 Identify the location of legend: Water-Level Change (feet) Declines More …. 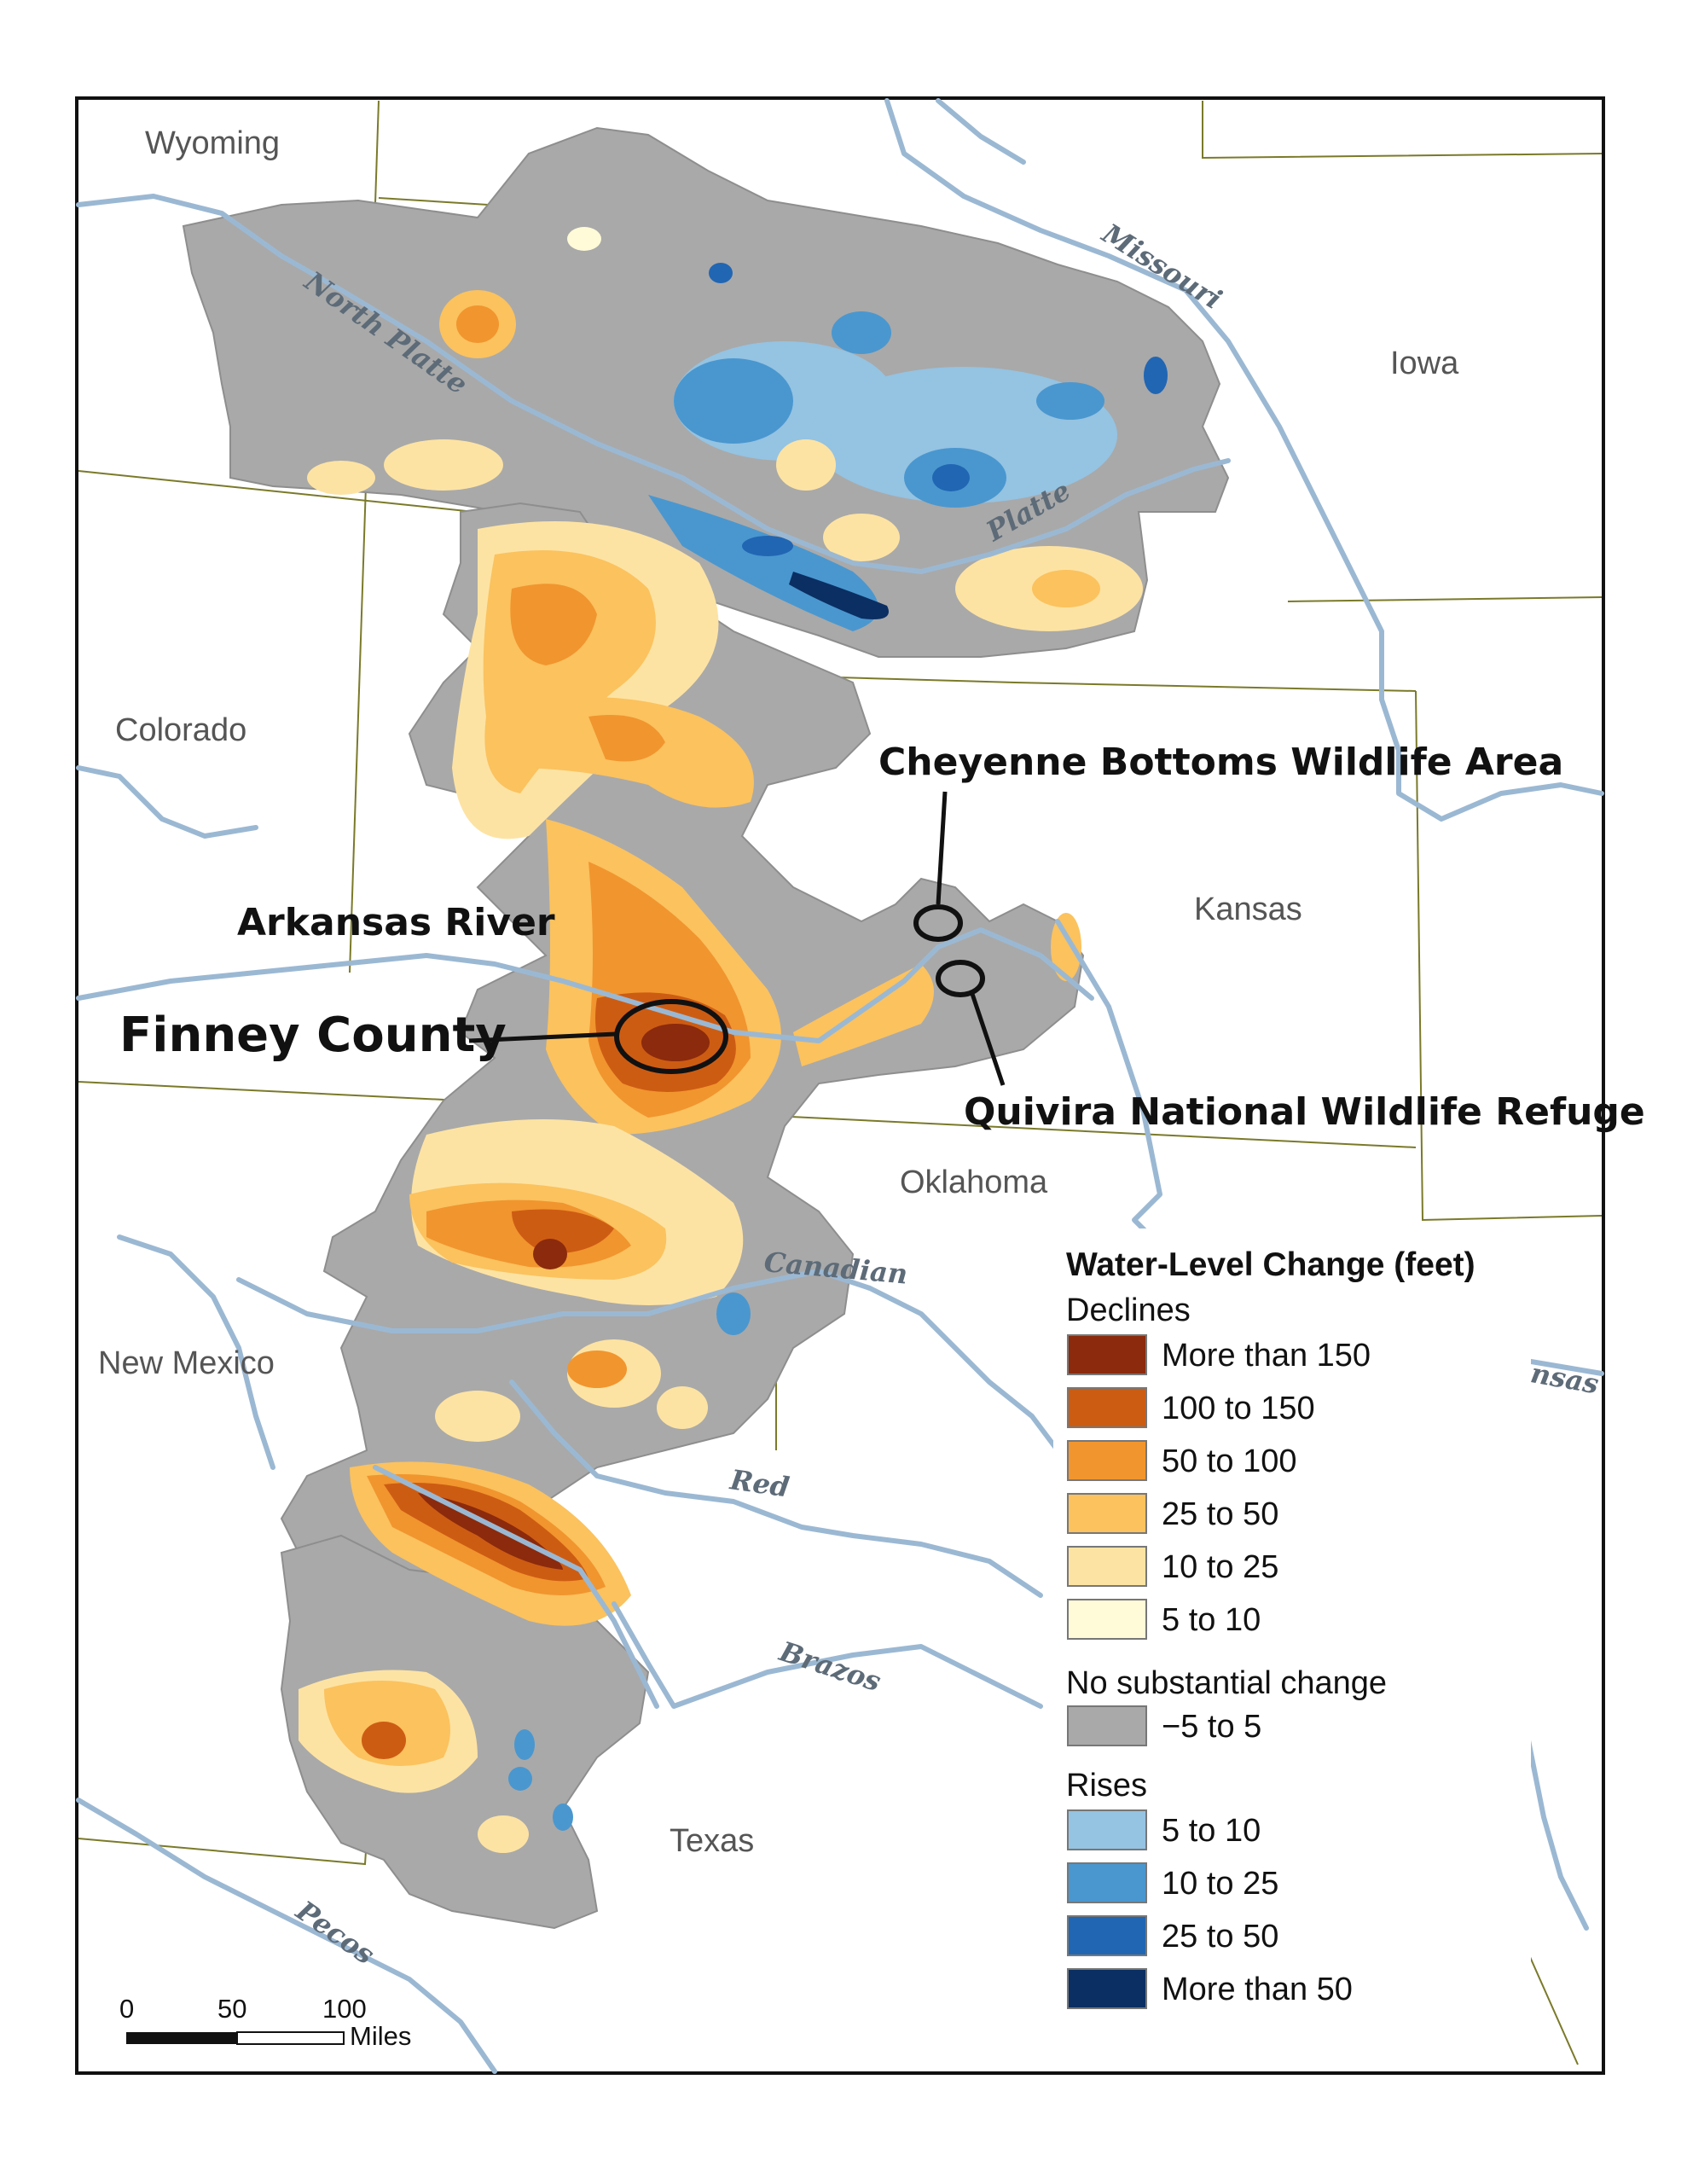
(1292, 1629).